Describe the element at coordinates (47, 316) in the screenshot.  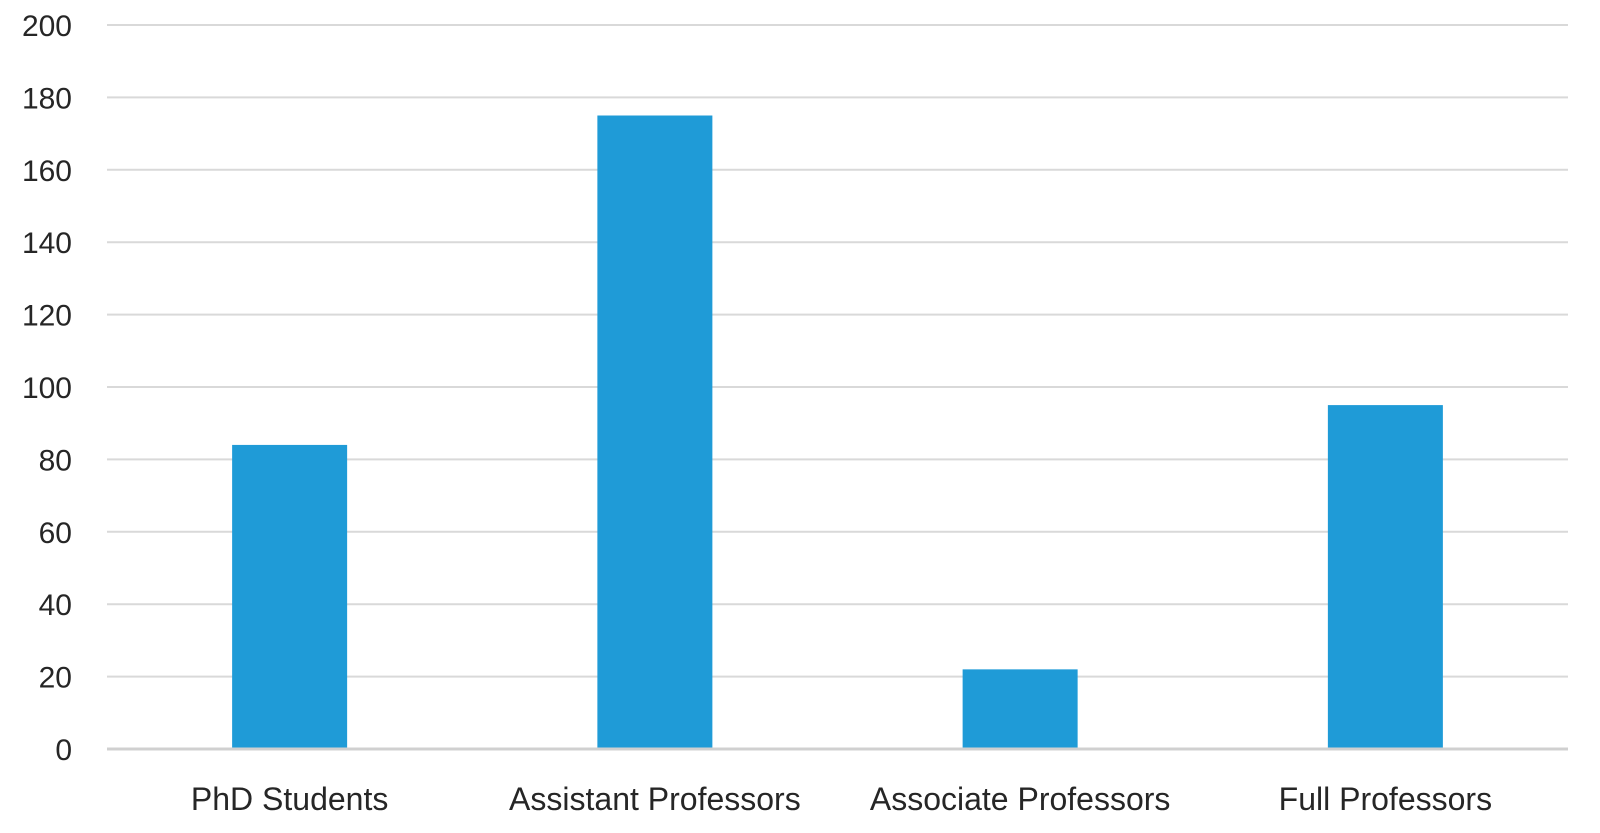
I see `y-tick-label: 120` at that location.